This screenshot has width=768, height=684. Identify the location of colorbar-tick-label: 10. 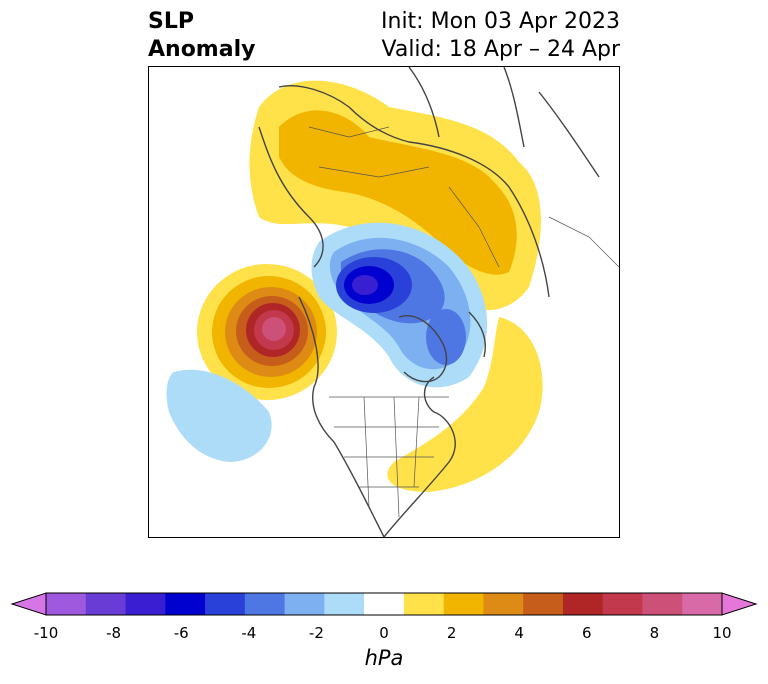
(722, 633).